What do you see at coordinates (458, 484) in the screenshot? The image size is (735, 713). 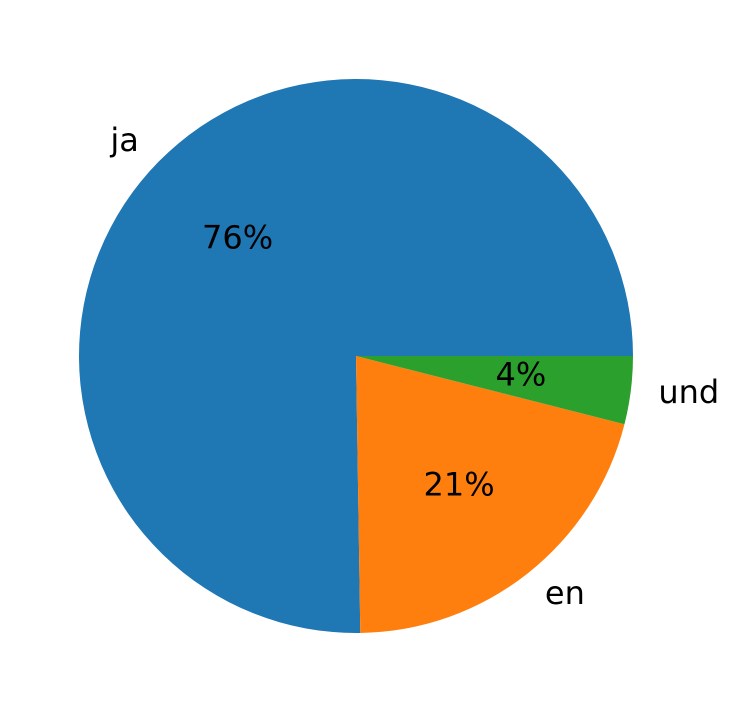 I see `value-label: 21%` at bounding box center [458, 484].